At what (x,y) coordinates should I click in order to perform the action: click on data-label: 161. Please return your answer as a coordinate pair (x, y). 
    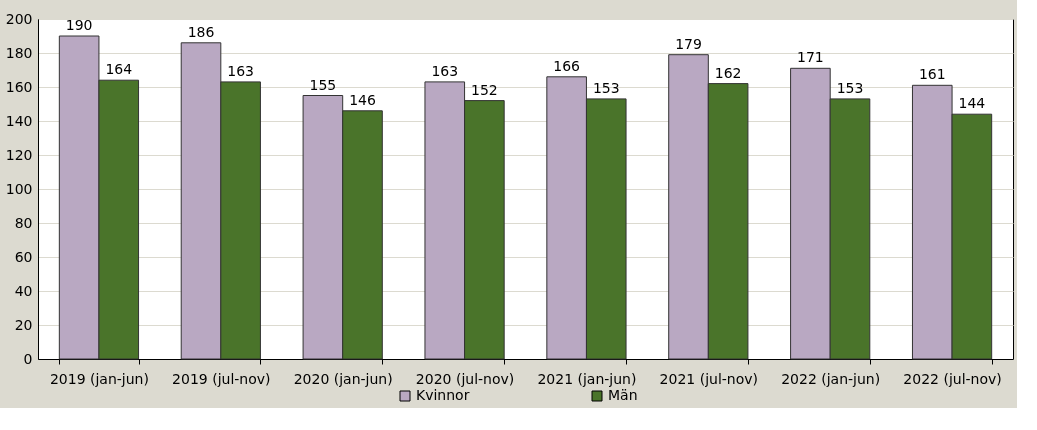
    Looking at the image, I should click on (932, 74).